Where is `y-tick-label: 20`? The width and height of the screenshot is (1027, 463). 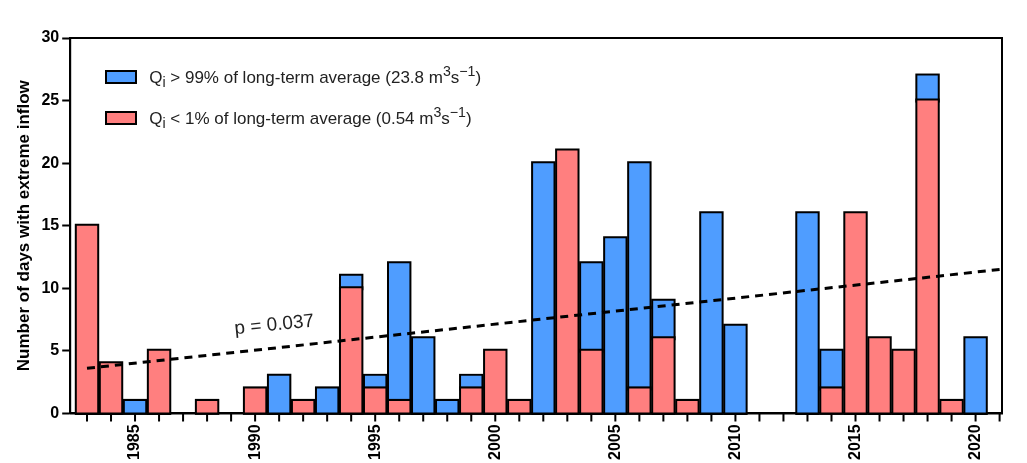
y-tick-label: 20 is located at coordinates (50, 162).